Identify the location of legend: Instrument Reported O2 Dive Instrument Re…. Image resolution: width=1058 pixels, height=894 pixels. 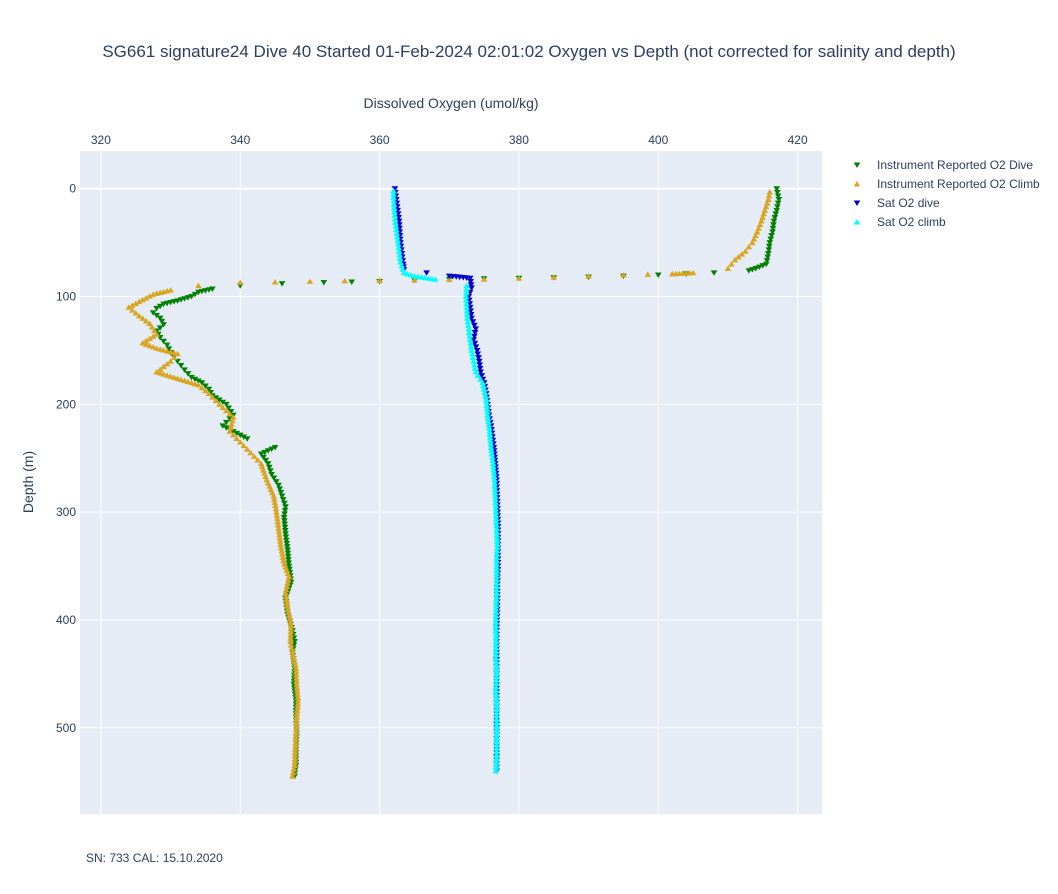
(946, 193).